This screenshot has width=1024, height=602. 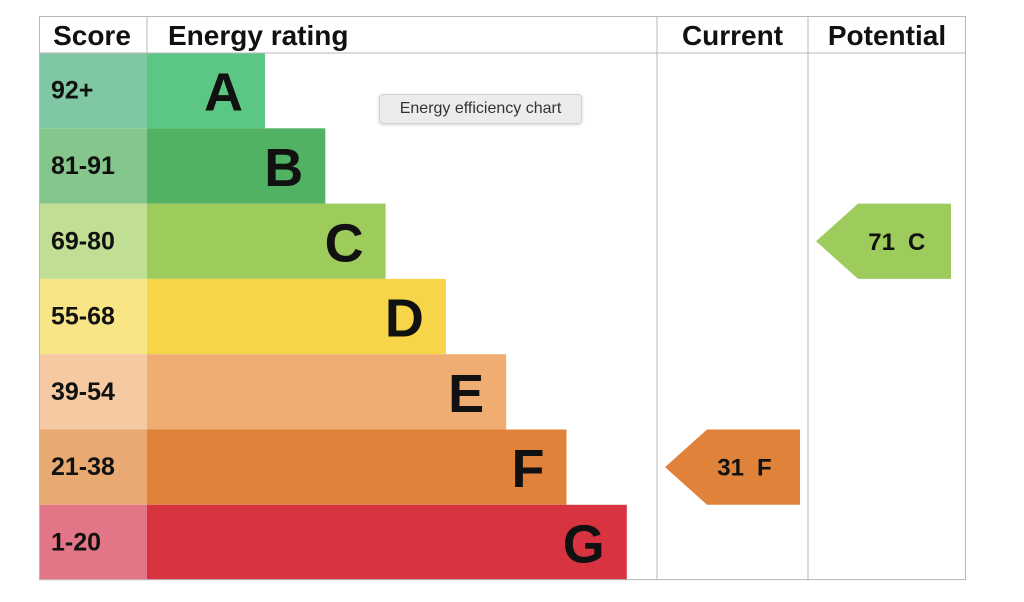 I want to click on rating-letter: E, so click(x=466, y=394).